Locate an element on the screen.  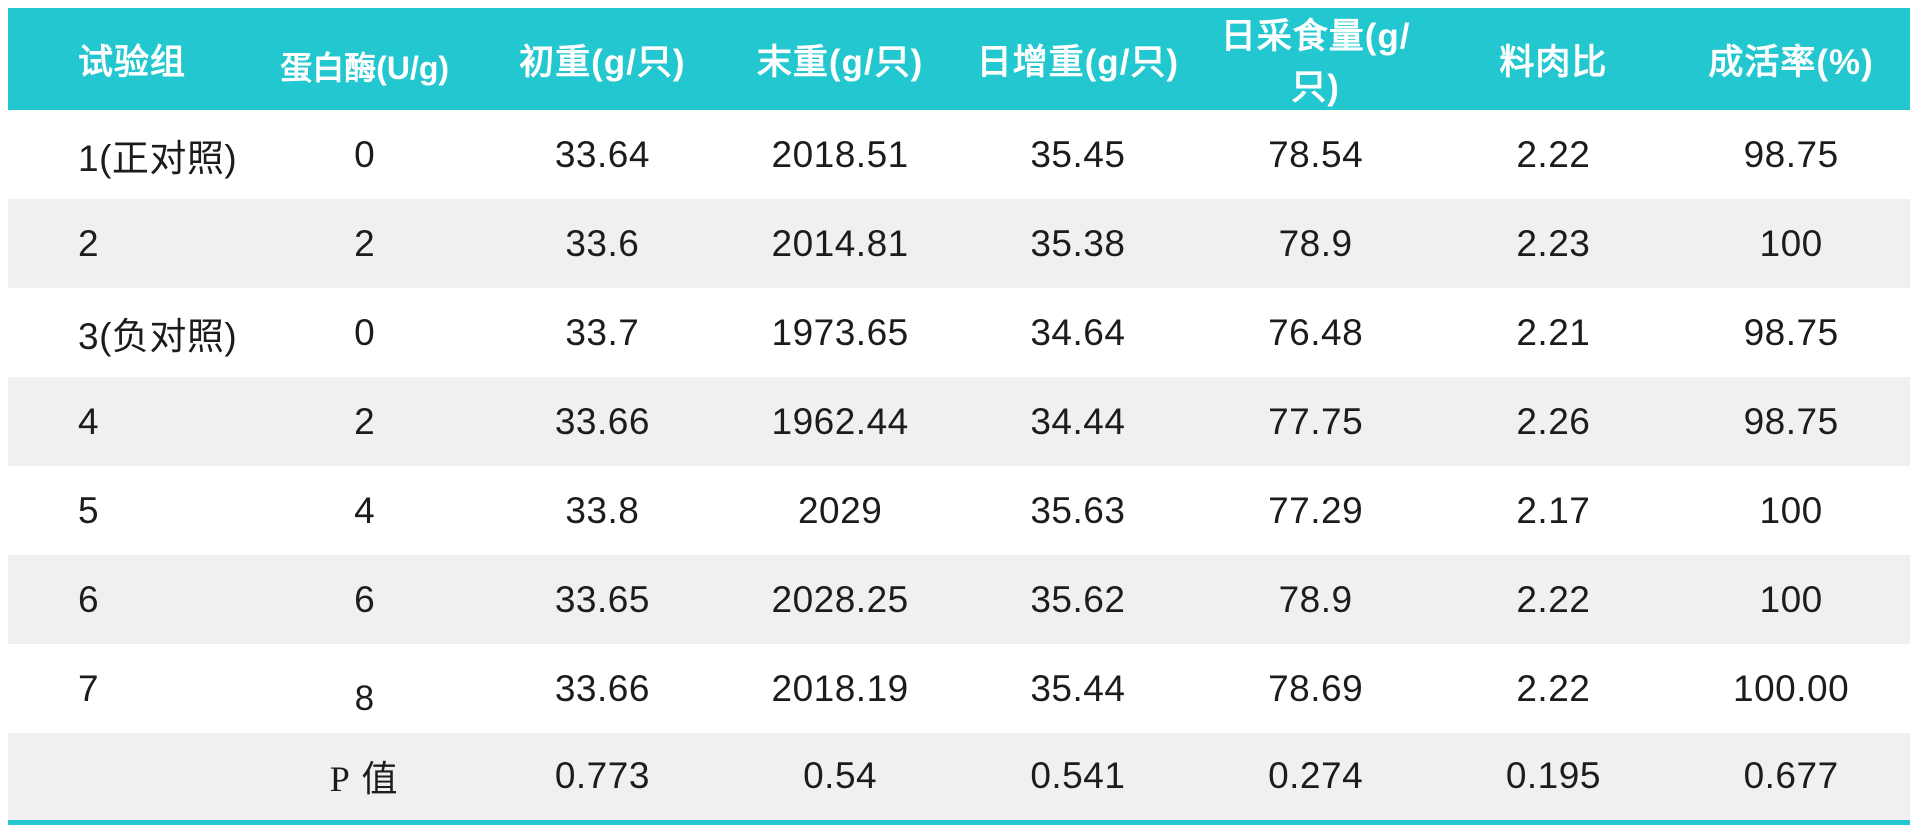
table-cell: 1973.65 is located at coordinates (840, 332).